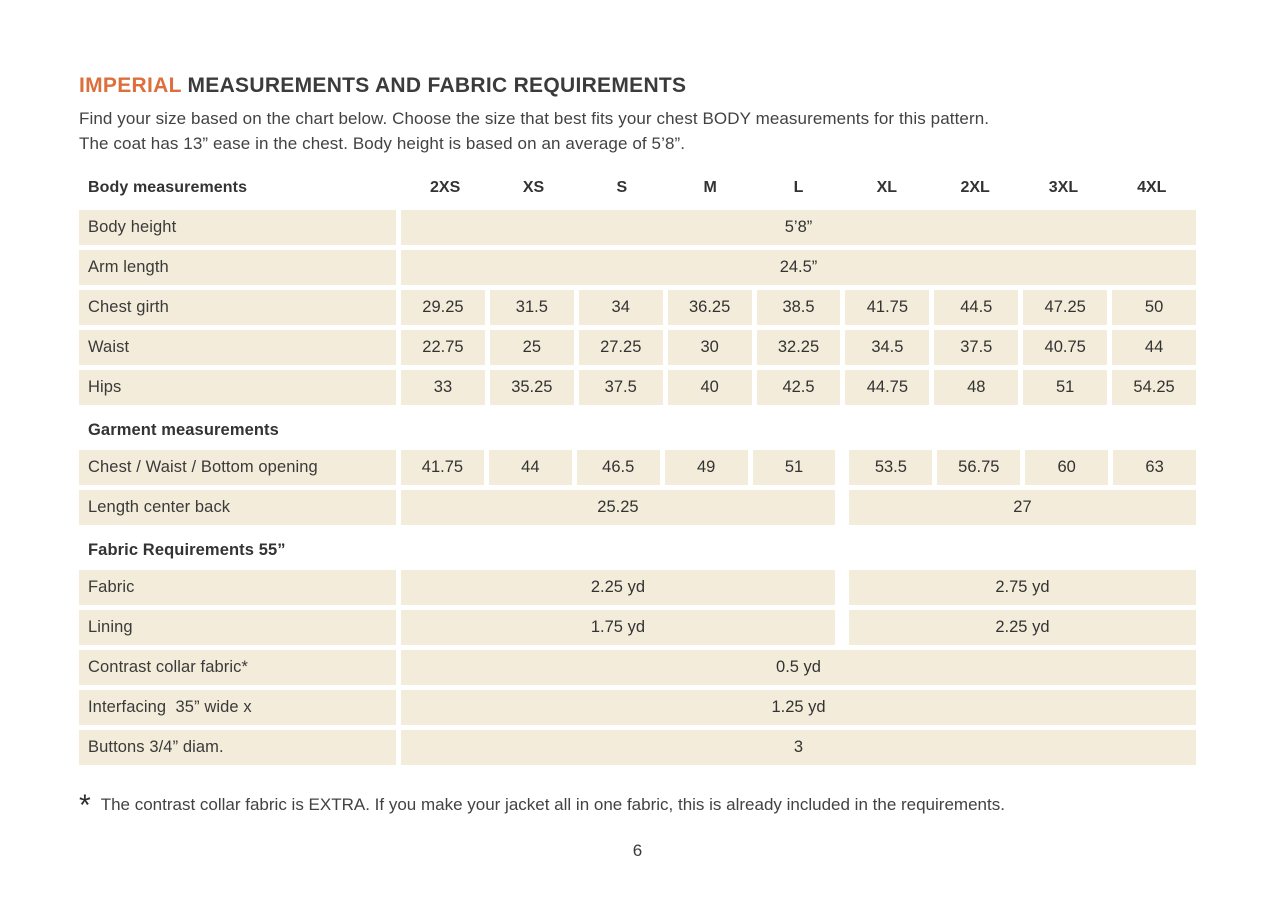 The height and width of the screenshot is (909, 1276). I want to click on row-cells: 1.75 yd 2.25 yd, so click(798, 627).